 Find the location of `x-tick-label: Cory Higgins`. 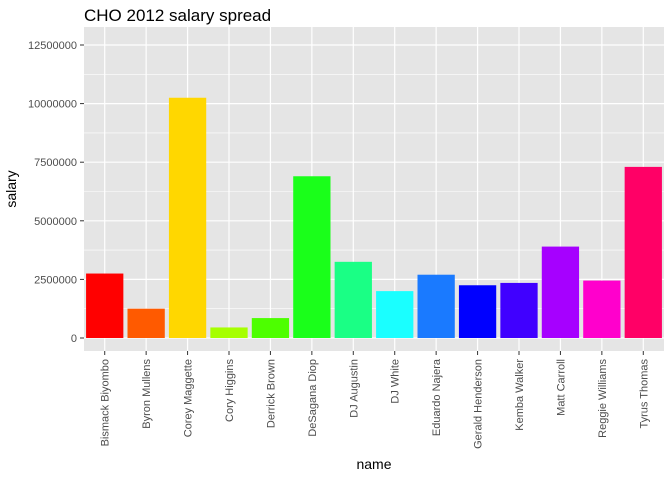

x-tick-label: Cory Higgins is located at coordinates (230, 390).